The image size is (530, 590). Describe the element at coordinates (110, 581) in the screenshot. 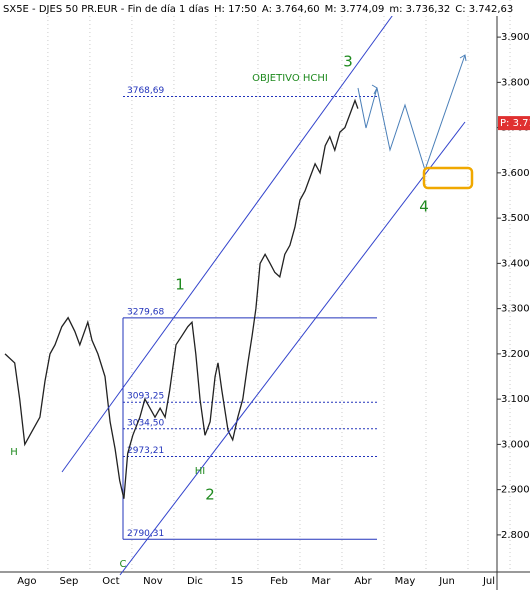

I see `x-tick-label: Oct` at that location.